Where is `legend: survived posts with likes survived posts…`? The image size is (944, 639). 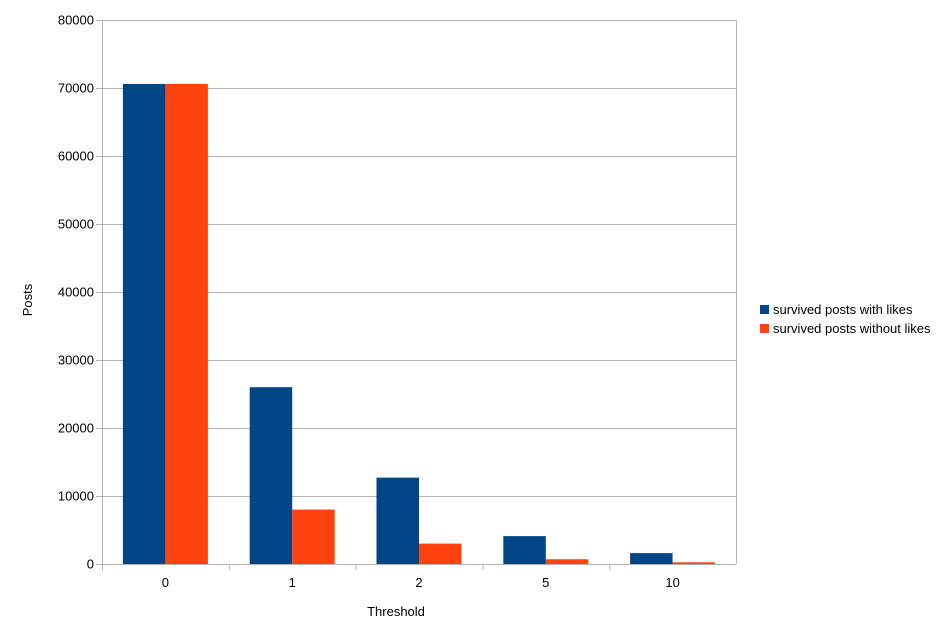
legend: survived posts with likes survived posts… is located at coordinates (845, 319).